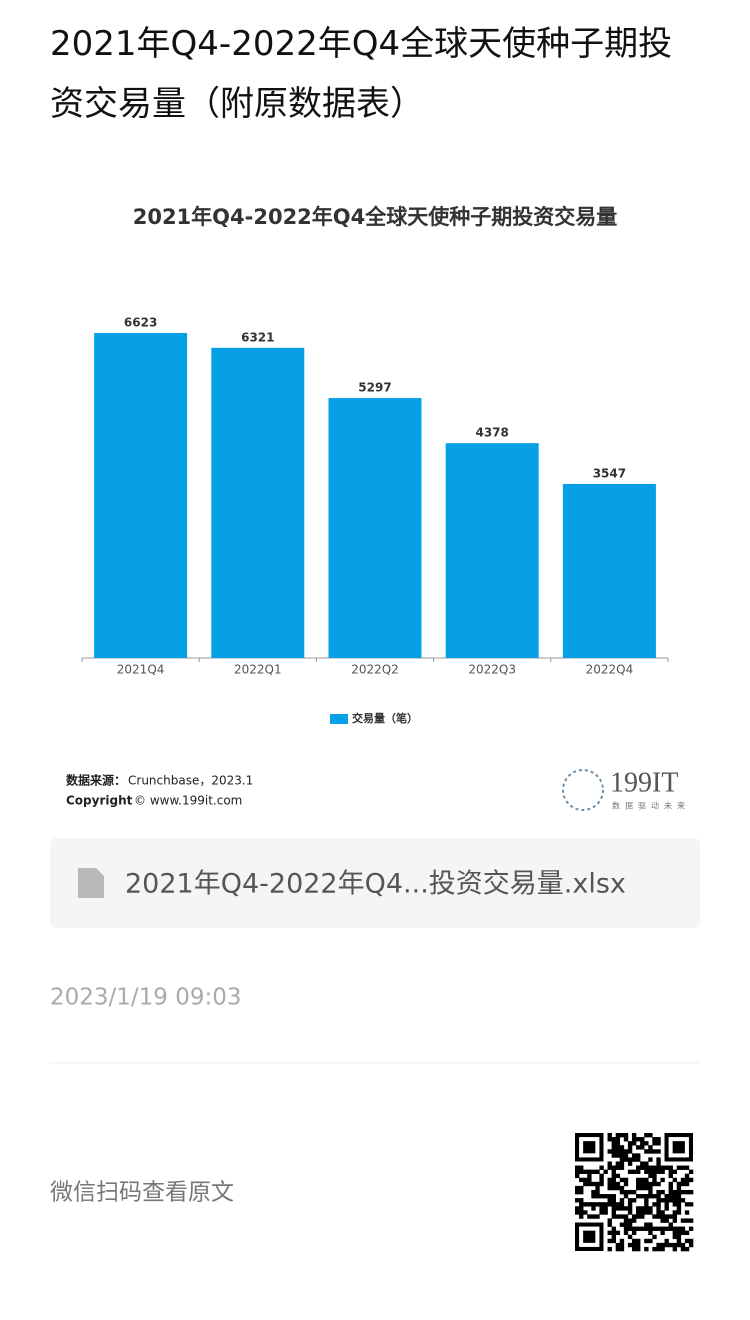 This screenshot has height=1320, width=750. What do you see at coordinates (339, 719) in the screenshot?
I see `legend-swatch` at bounding box center [339, 719].